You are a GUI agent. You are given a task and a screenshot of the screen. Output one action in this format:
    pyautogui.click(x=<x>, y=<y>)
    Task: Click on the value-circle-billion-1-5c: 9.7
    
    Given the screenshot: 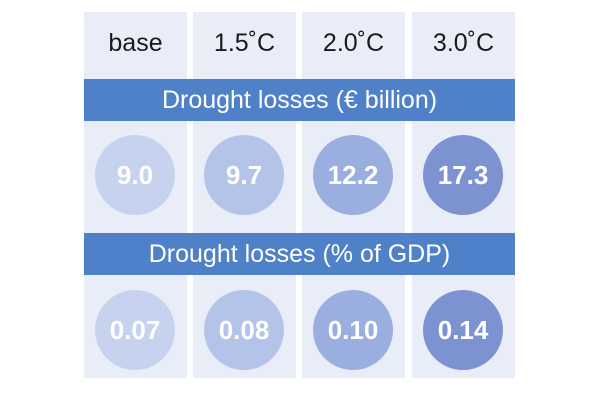 What is the action you would take?
    pyautogui.click(x=244, y=175)
    